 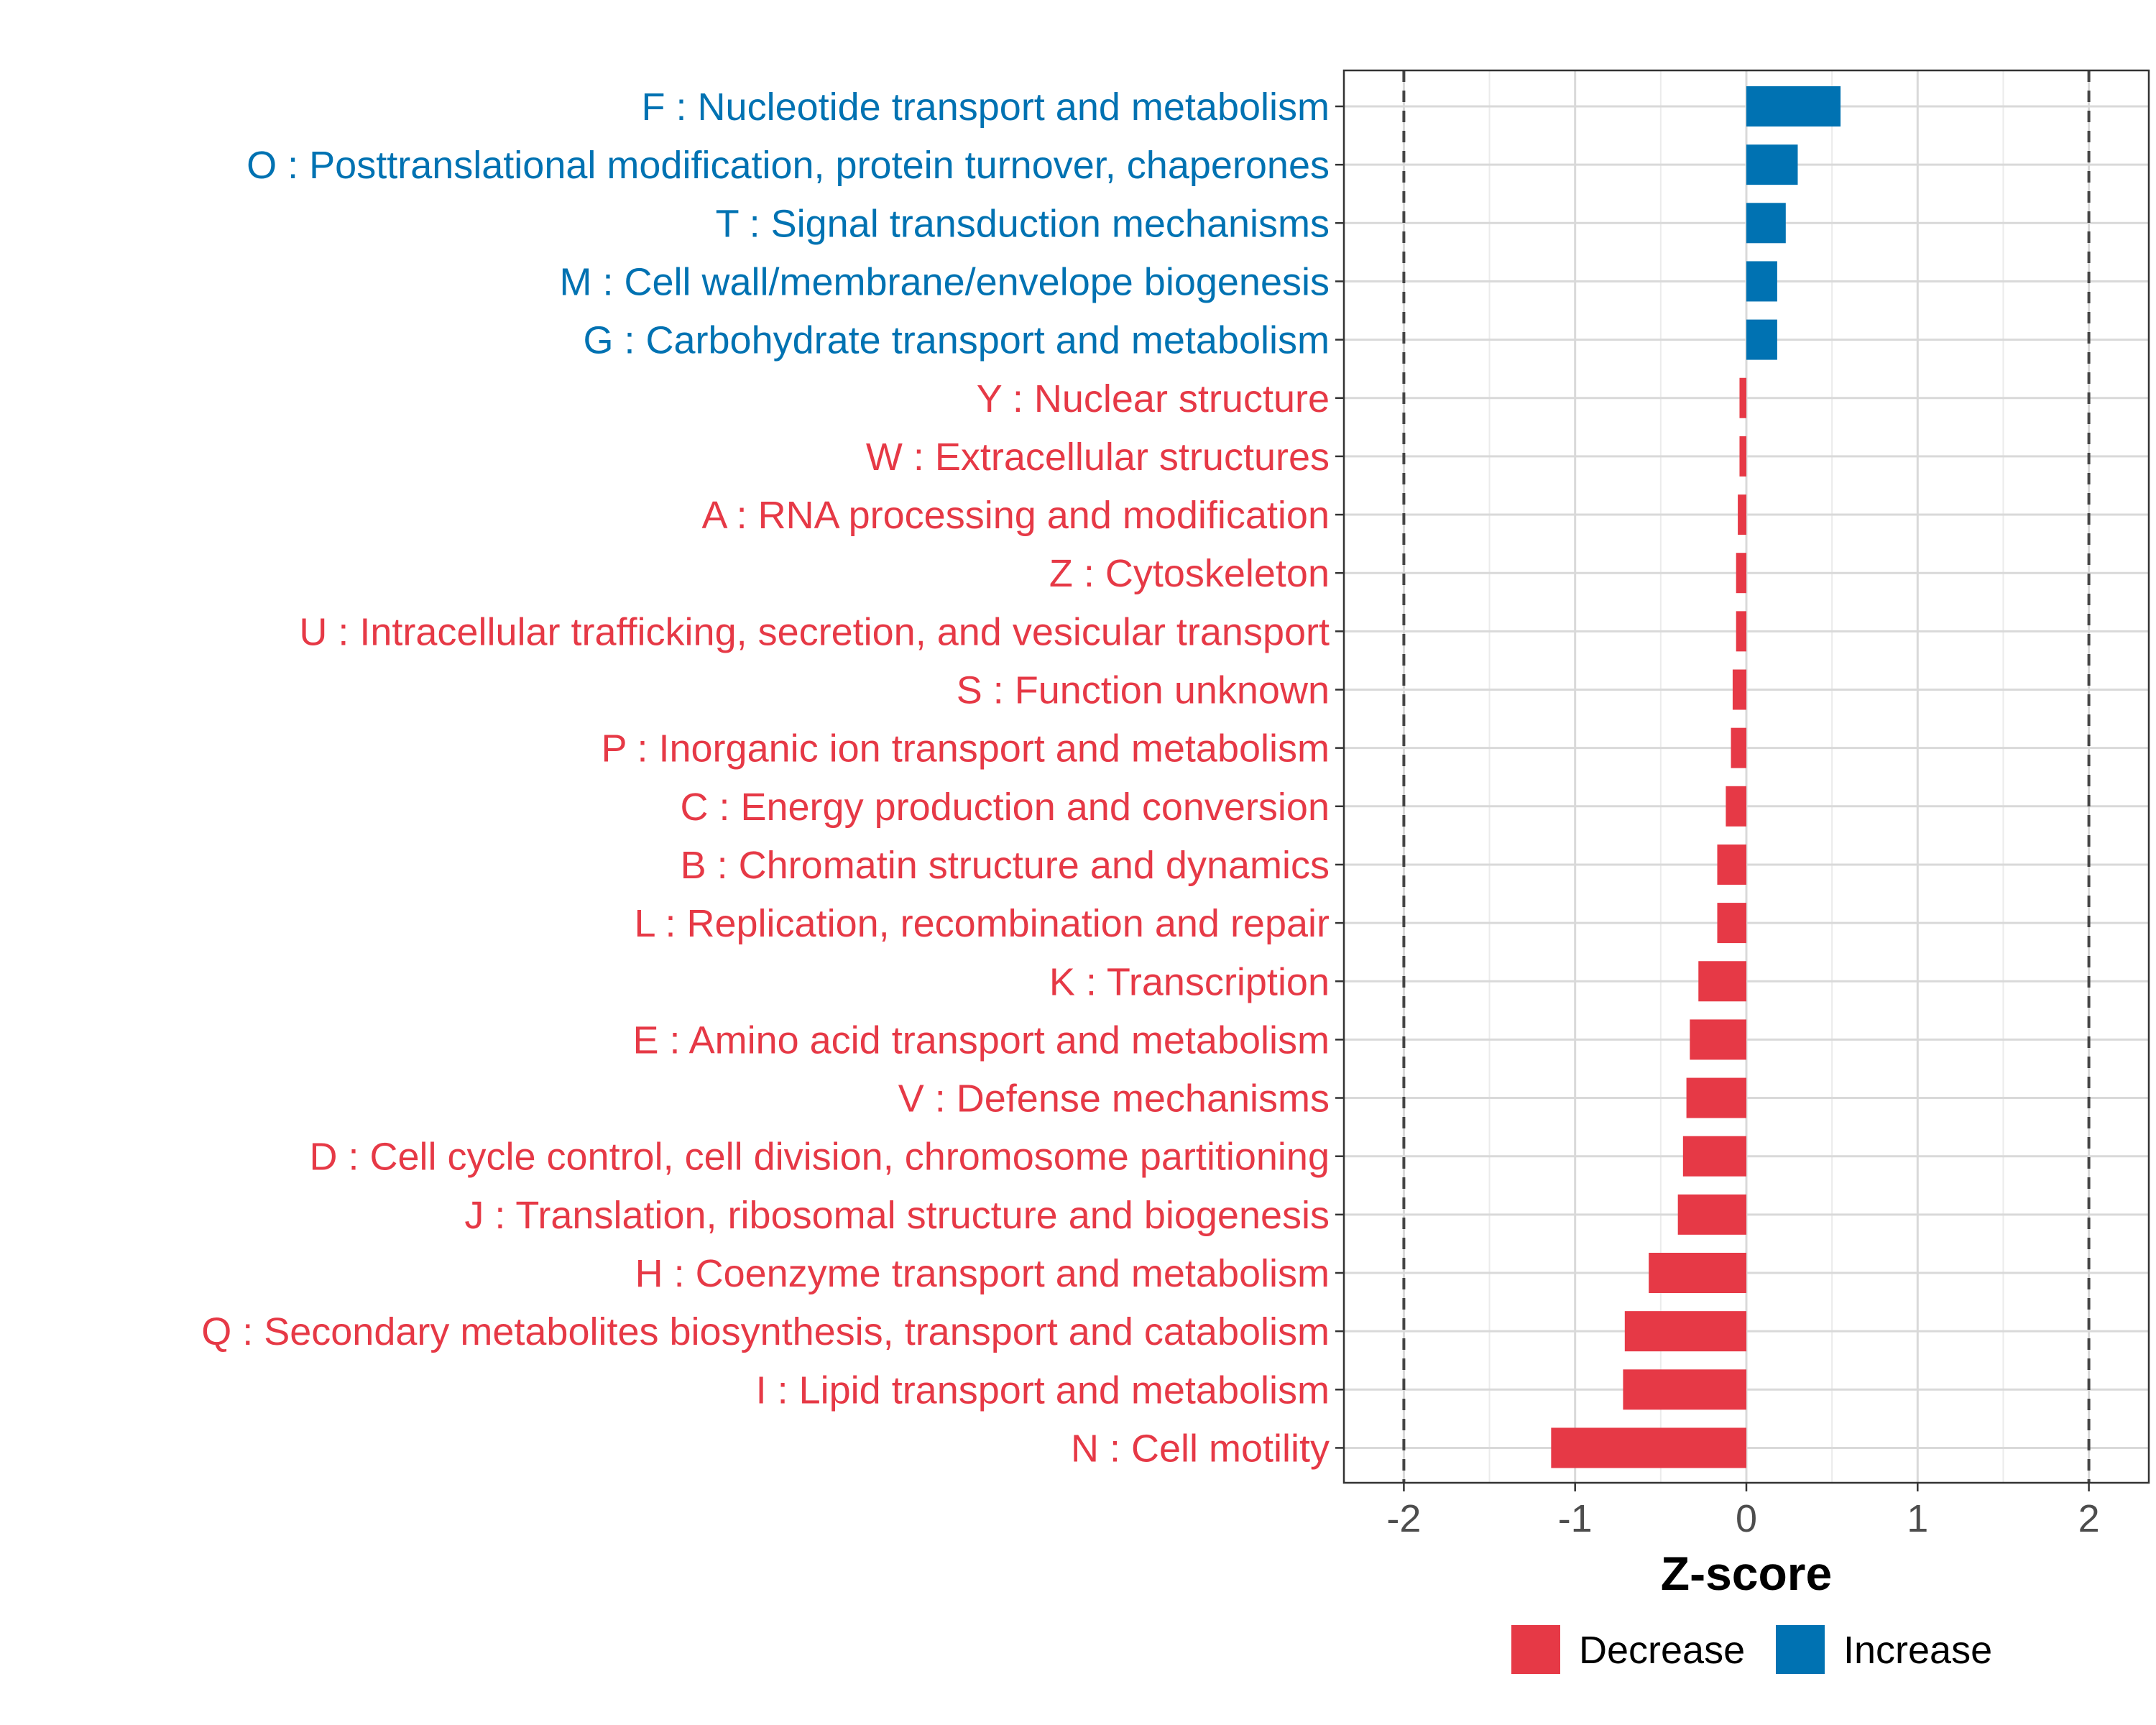 I want to click on x-tick-label: 0, so click(x=1746, y=1518).